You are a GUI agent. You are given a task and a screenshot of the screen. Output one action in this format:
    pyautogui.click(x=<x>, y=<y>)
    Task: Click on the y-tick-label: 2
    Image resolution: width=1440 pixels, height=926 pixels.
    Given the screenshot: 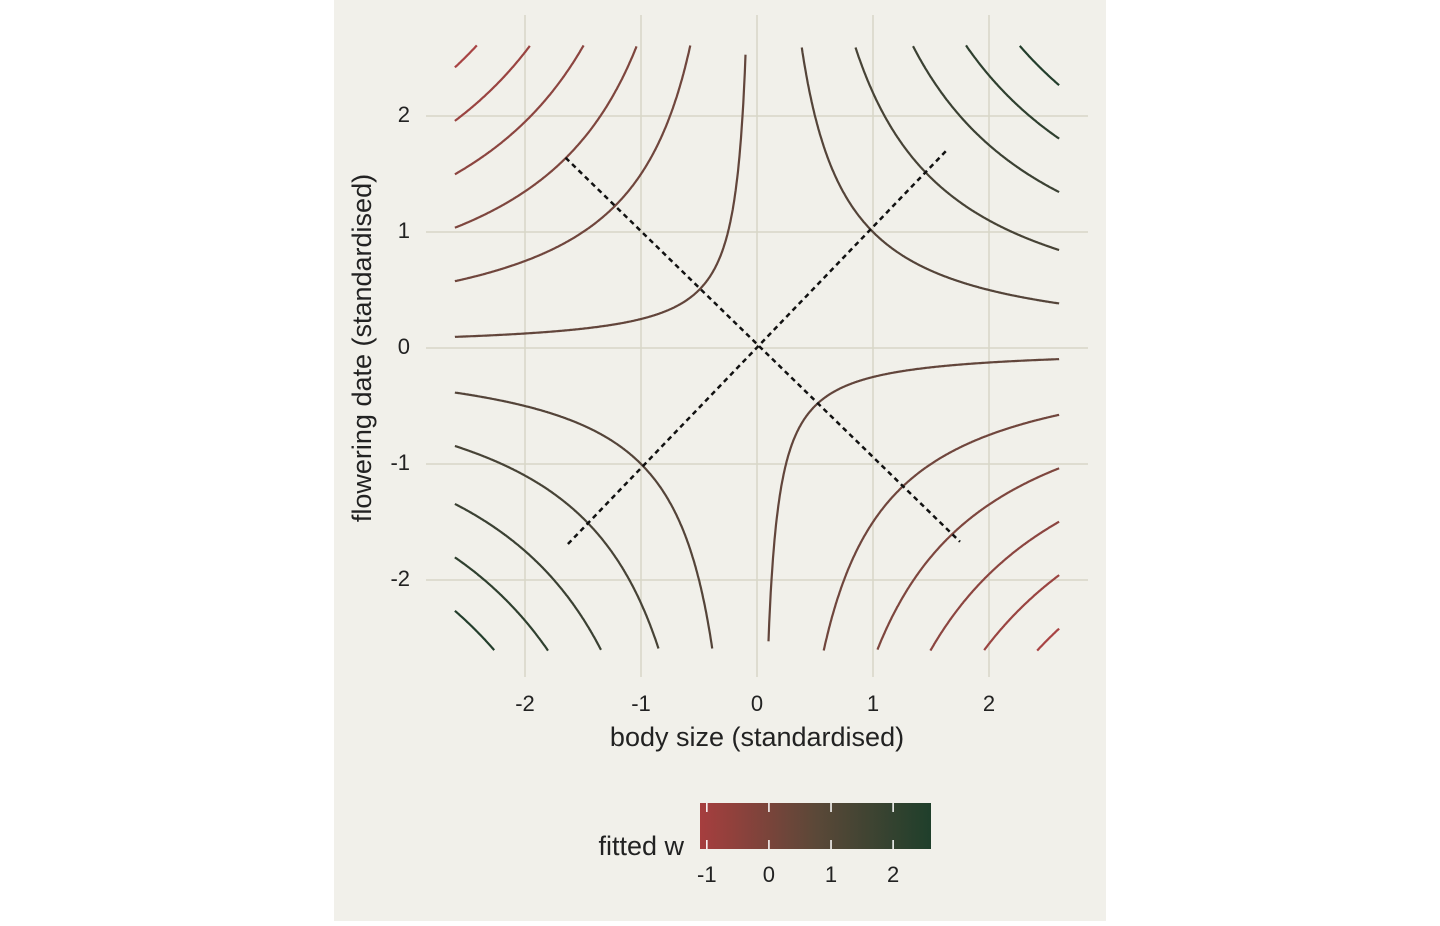 What is the action you would take?
    pyautogui.click(x=404, y=114)
    